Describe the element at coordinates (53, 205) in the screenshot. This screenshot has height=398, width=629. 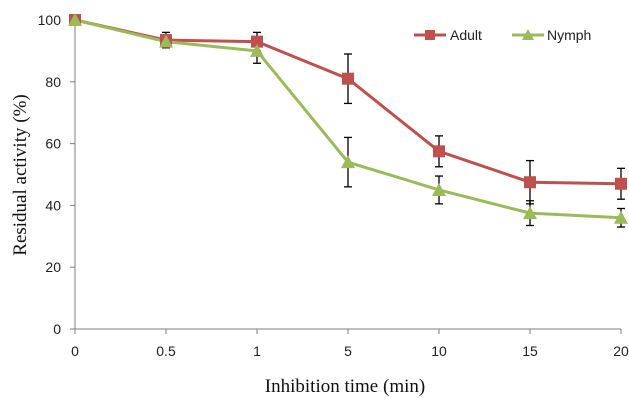
I see `y-tick-label: 40` at that location.